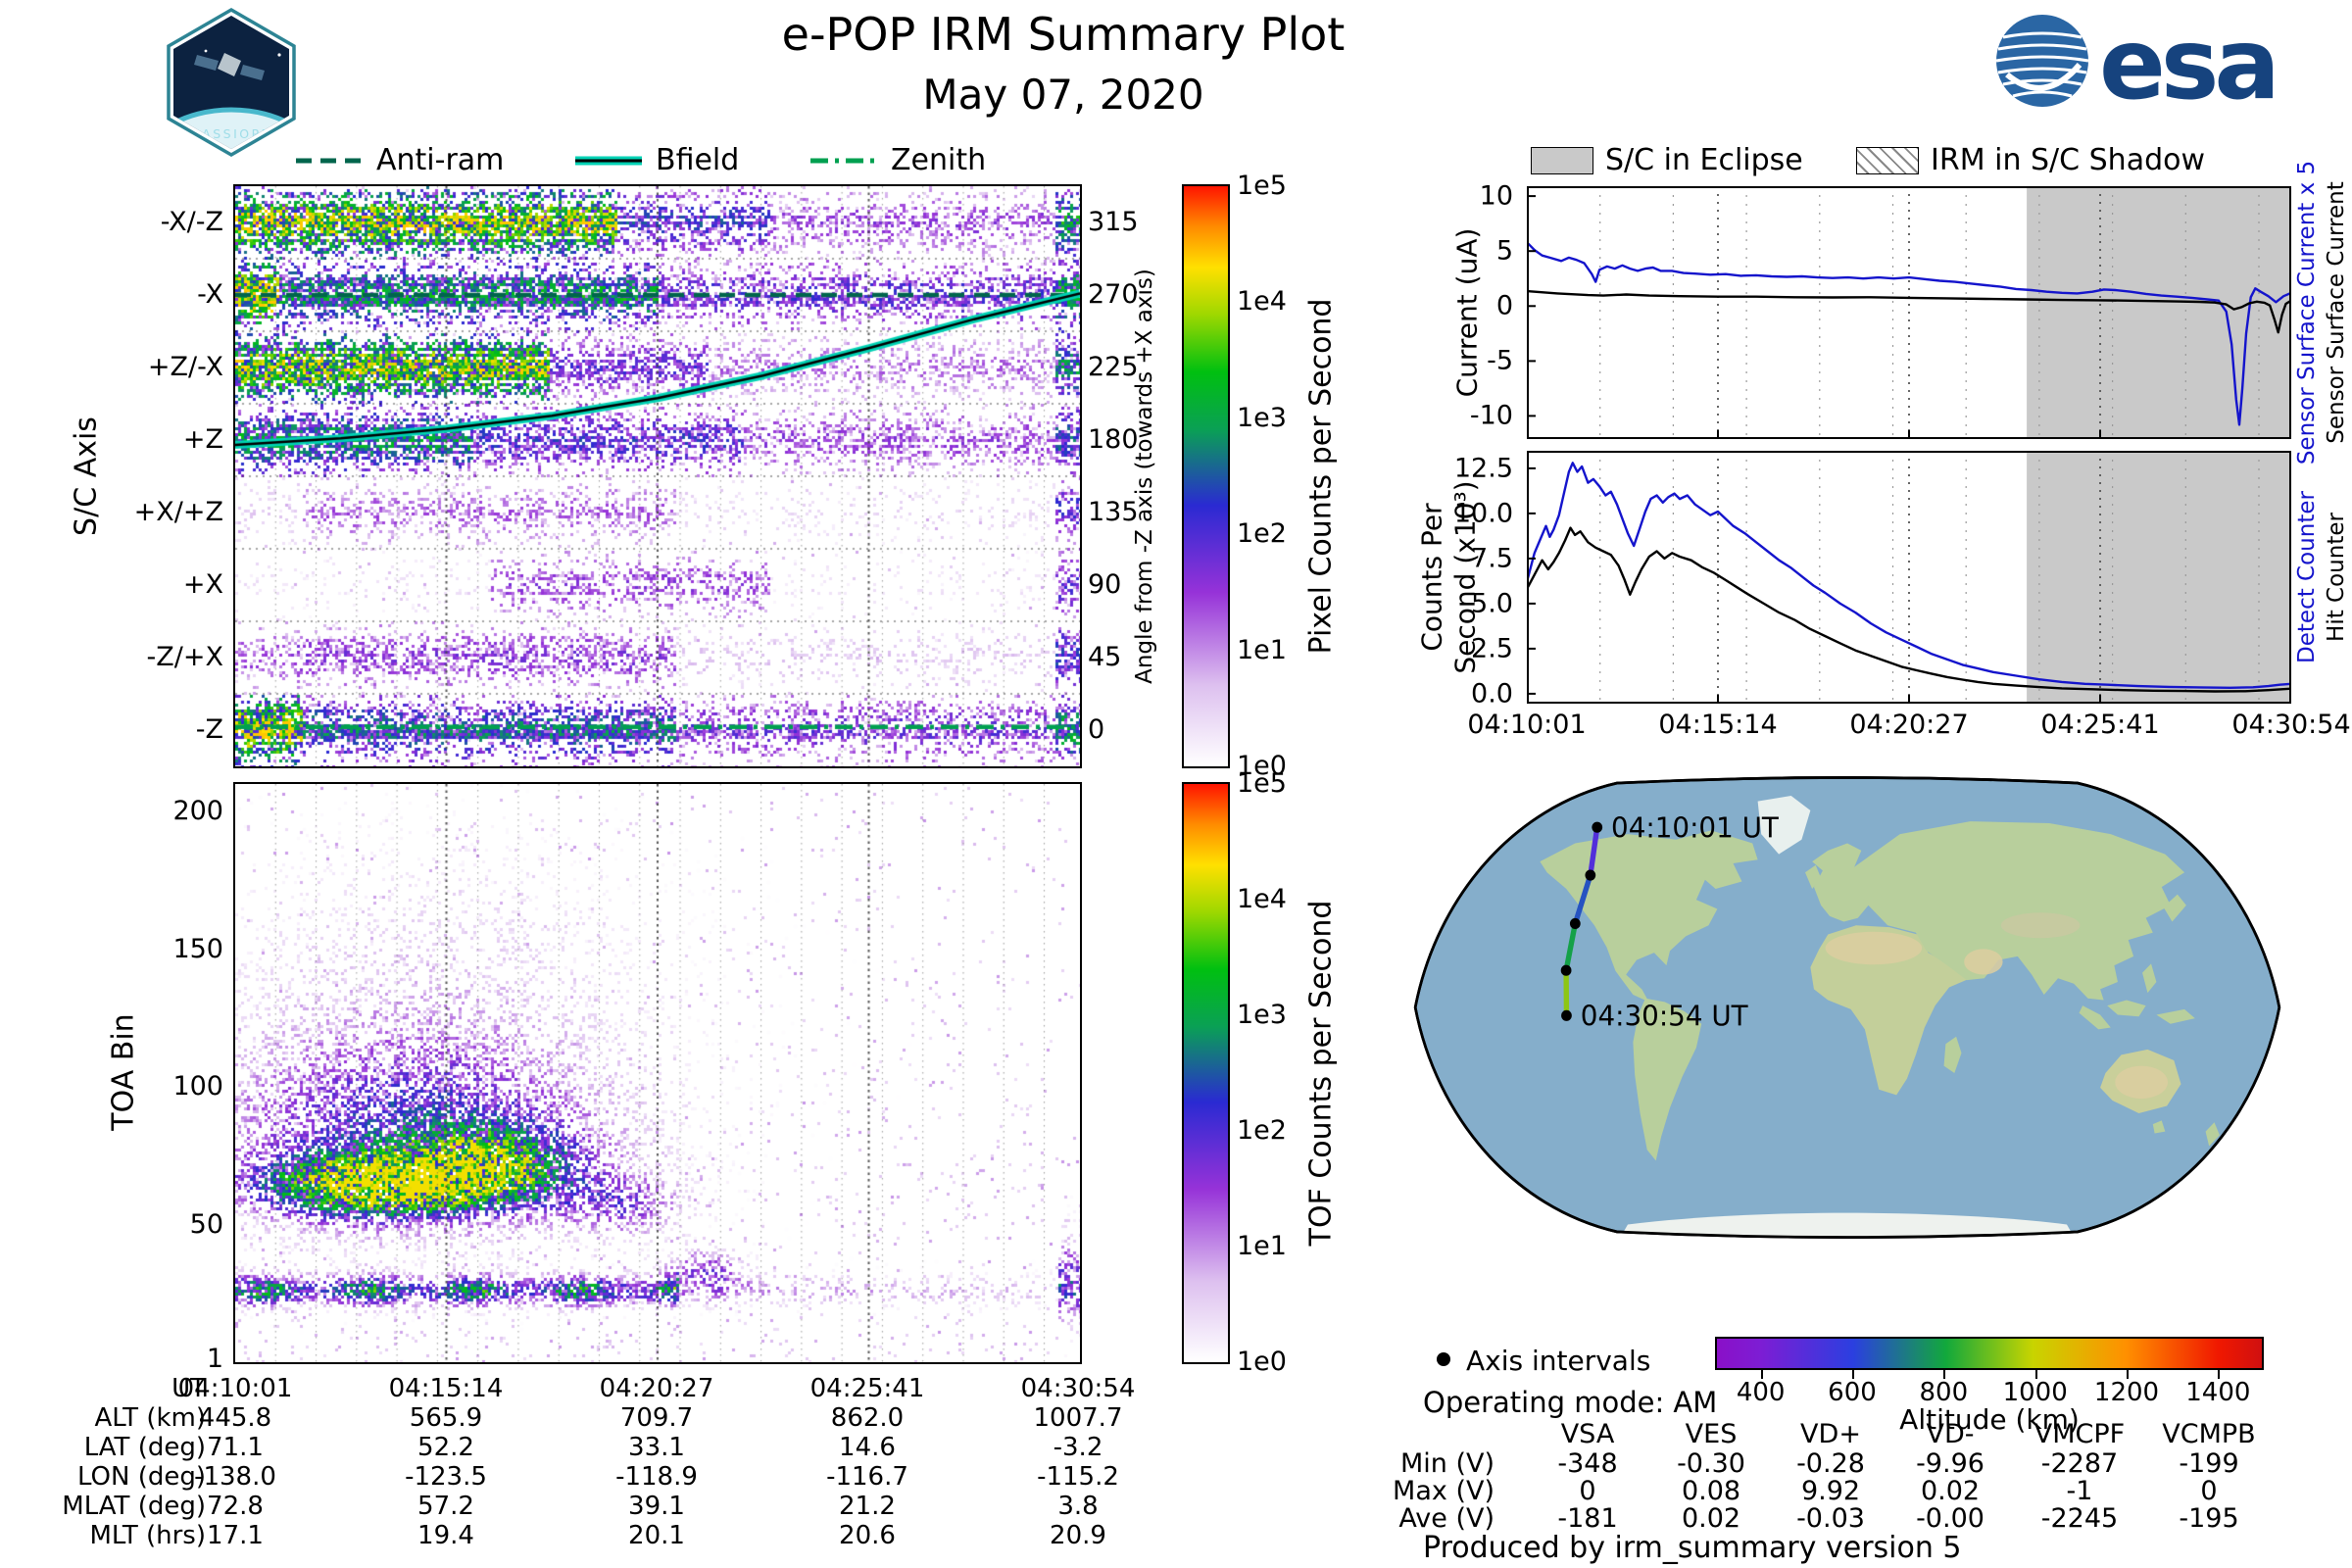  Describe the element at coordinates (134, 1506) in the screenshot. I see `ephemeris-row-label: MLAT (deg)` at that location.